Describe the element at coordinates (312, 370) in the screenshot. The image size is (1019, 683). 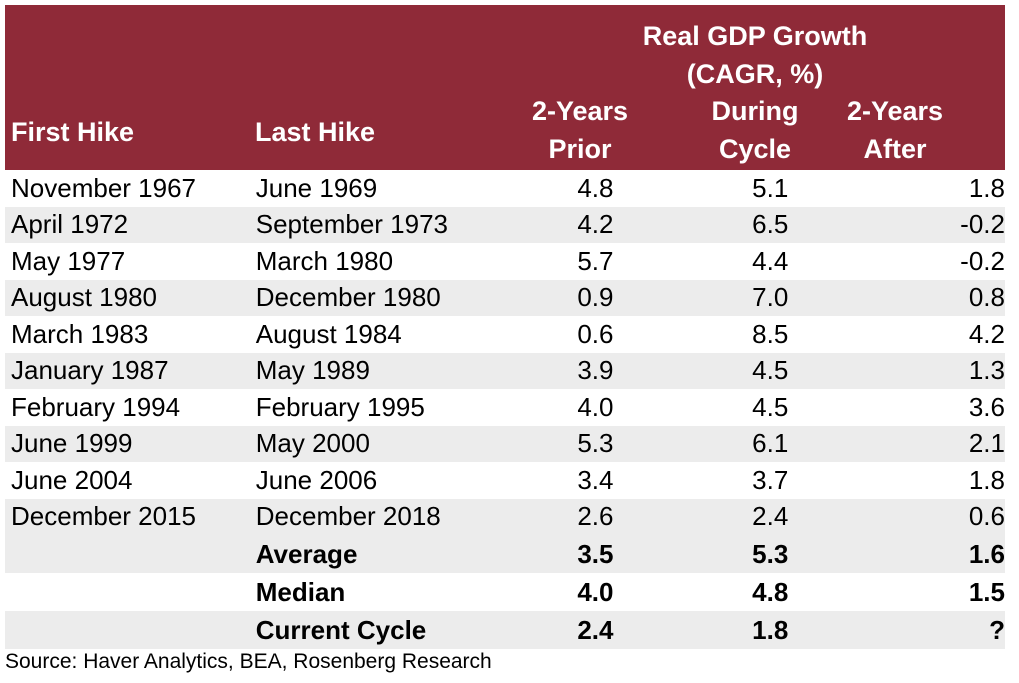
I see `cell-last-hike: May 1989` at that location.